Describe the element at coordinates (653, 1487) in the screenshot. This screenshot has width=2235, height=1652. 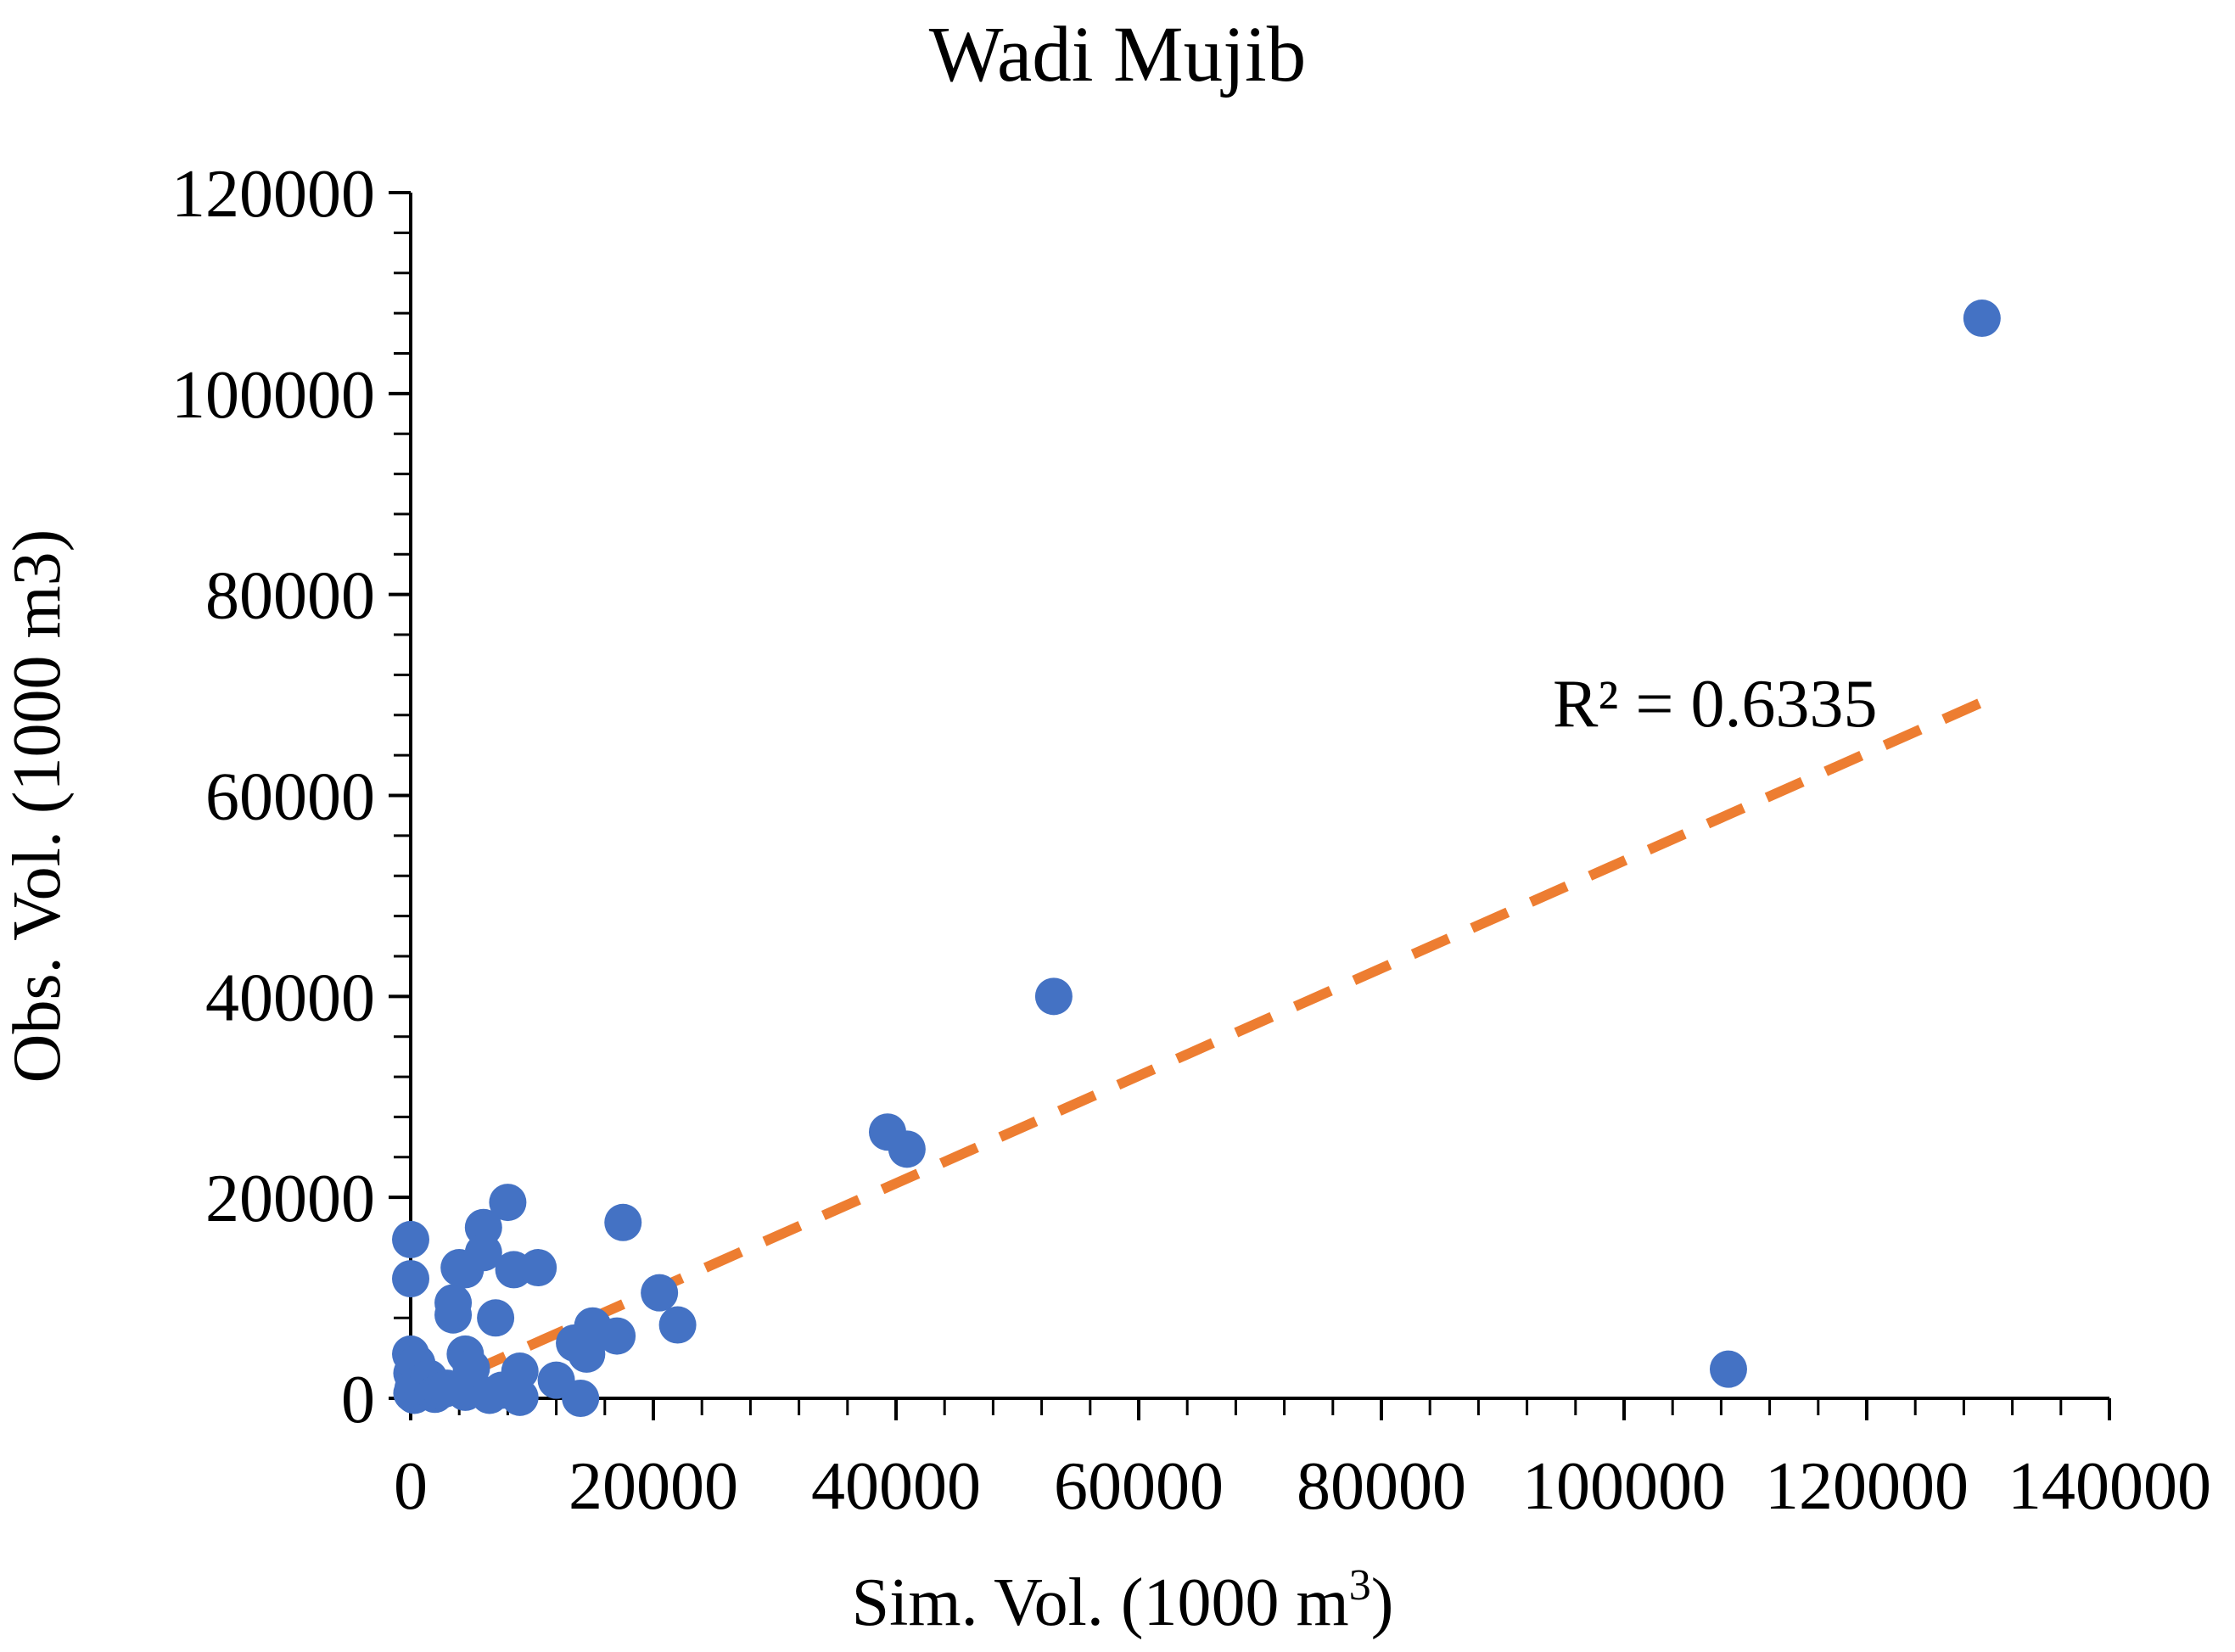
I see `x-tick-label: 20000` at that location.